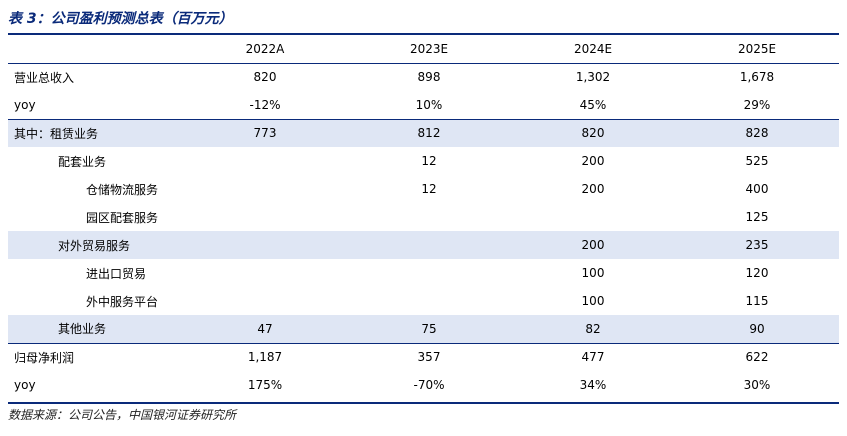 Image resolution: width=847 pixels, height=436 pixels. Describe the element at coordinates (265, 385) in the screenshot. I see `cell-value: 175%` at that location.